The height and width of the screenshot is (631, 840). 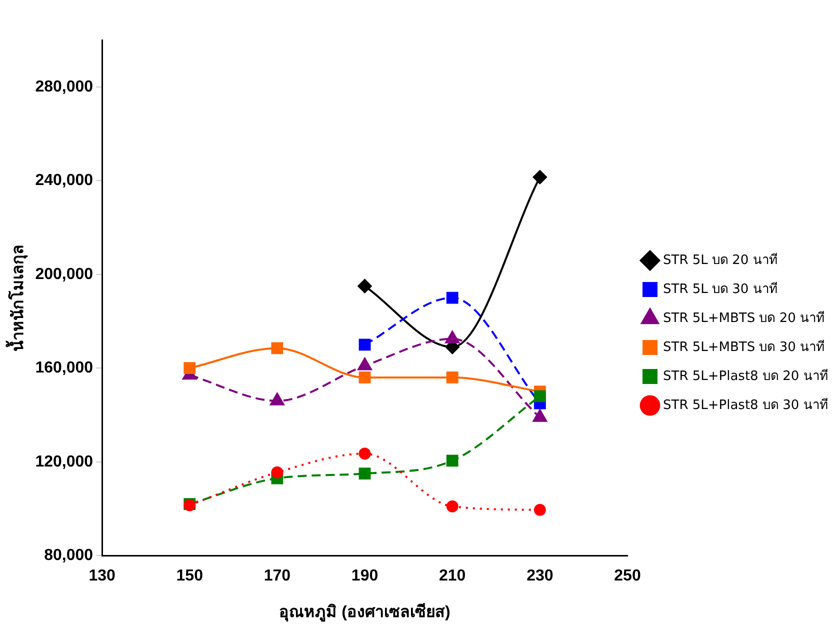 What do you see at coordinates (190, 576) in the screenshot?
I see `x-tick-label: 150` at bounding box center [190, 576].